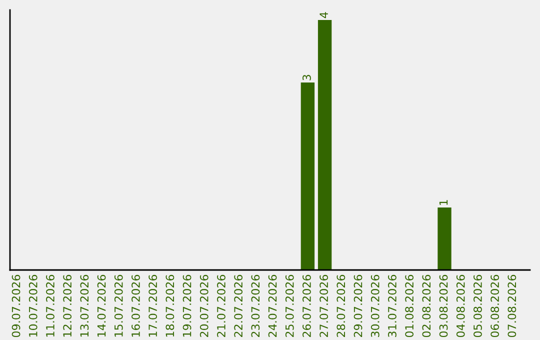 The height and width of the screenshot is (340, 540). What do you see at coordinates (170, 305) in the screenshot?
I see `x-tick-label: 18.07.2026` at bounding box center [170, 305].